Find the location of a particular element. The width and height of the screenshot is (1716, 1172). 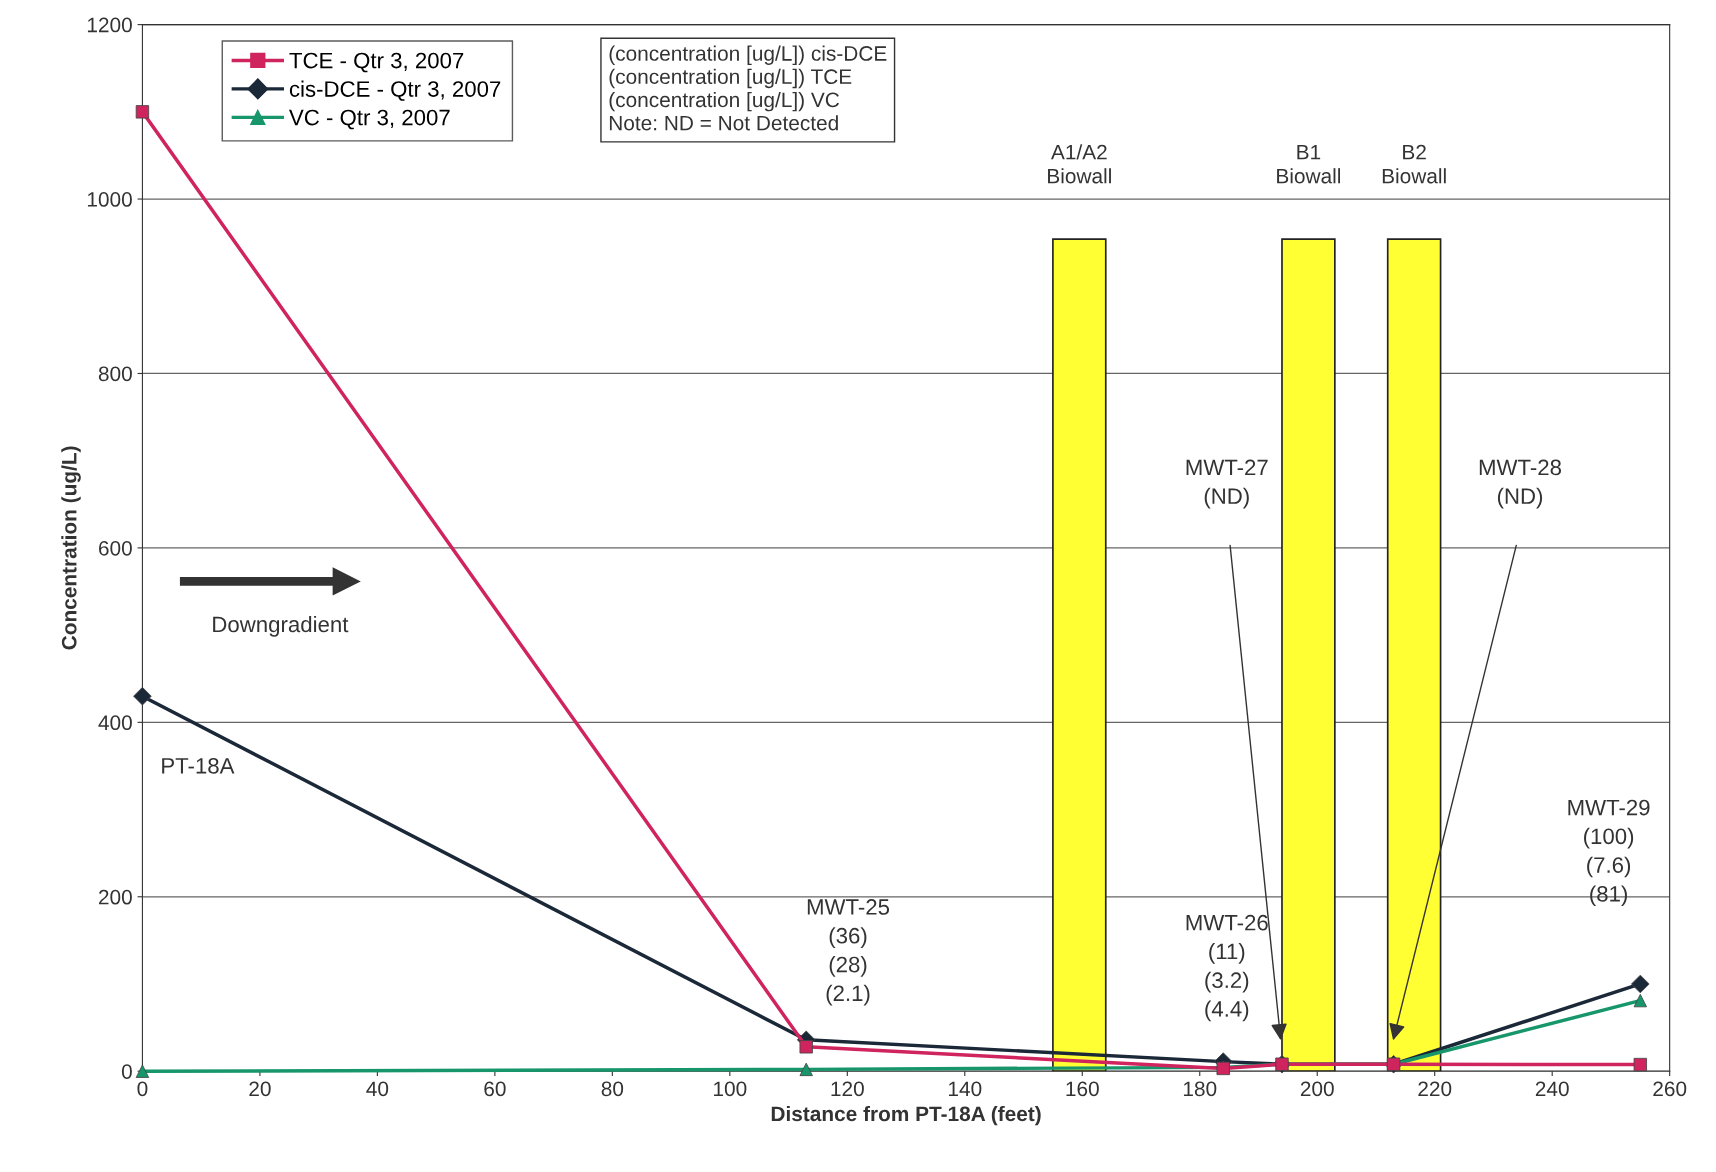

annotation: (concentration [ug/L]) cis-DCE (concentration [ug/L]) TCE (concentration [ug/L]) VC Note: ND = Not Detected is located at coordinates (748, 88).